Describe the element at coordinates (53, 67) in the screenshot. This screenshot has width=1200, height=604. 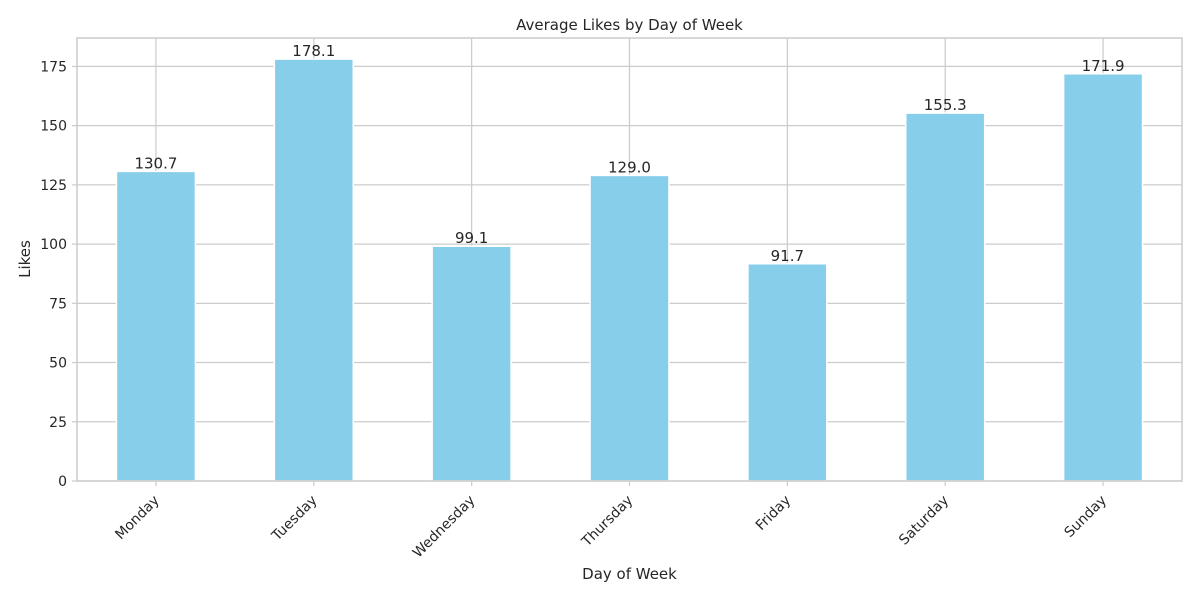
I see `y-tick-label: 175` at that location.